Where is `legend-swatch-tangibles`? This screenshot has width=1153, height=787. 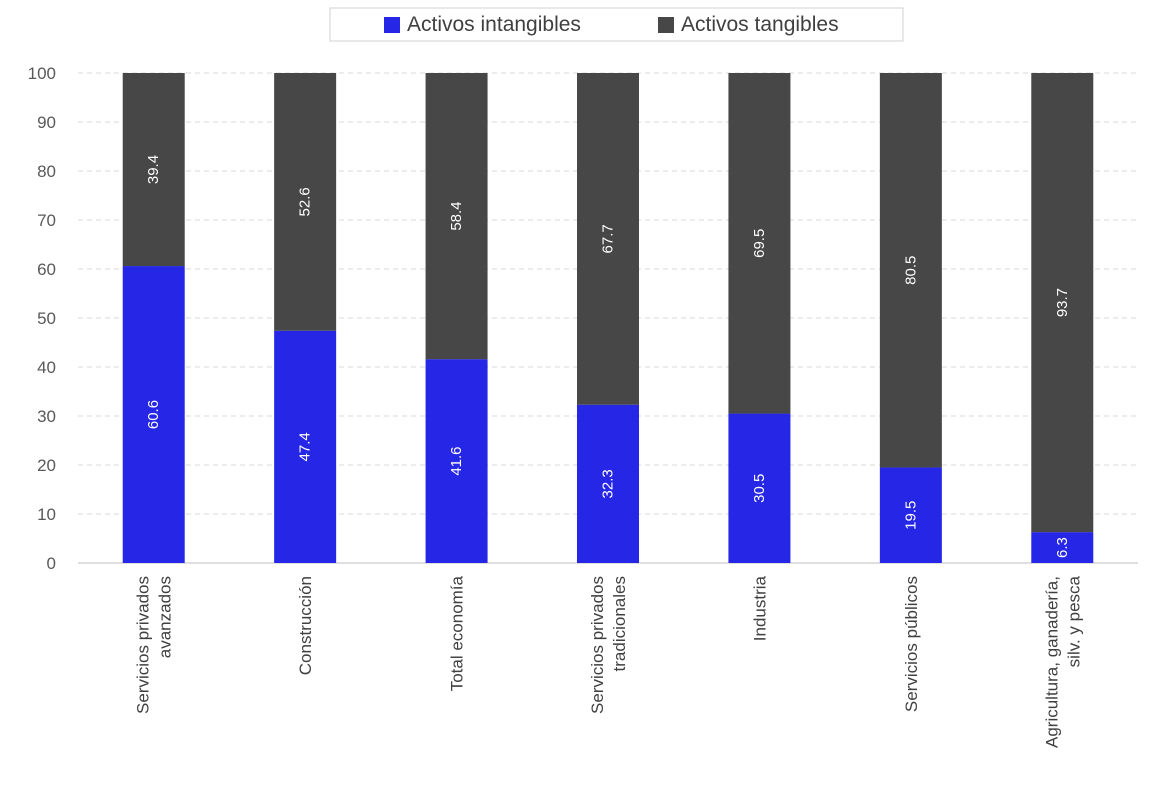 legend-swatch-tangibles is located at coordinates (666, 25).